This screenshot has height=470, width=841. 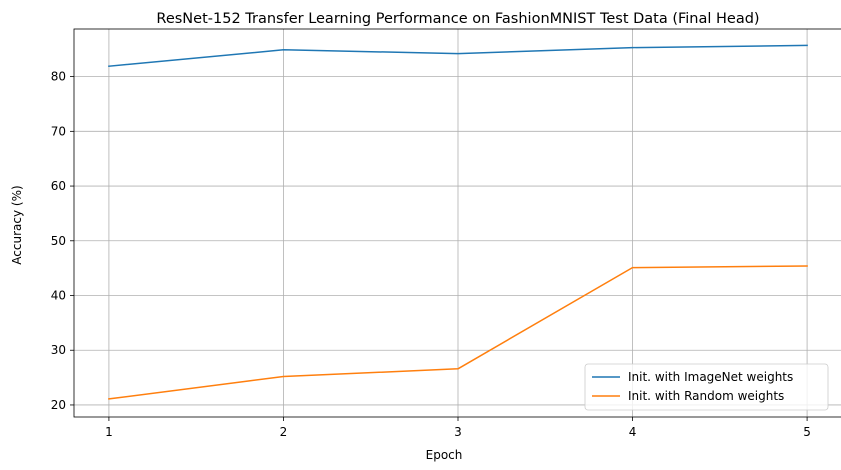 I want to click on y-tick-label: 80, so click(x=58, y=77).